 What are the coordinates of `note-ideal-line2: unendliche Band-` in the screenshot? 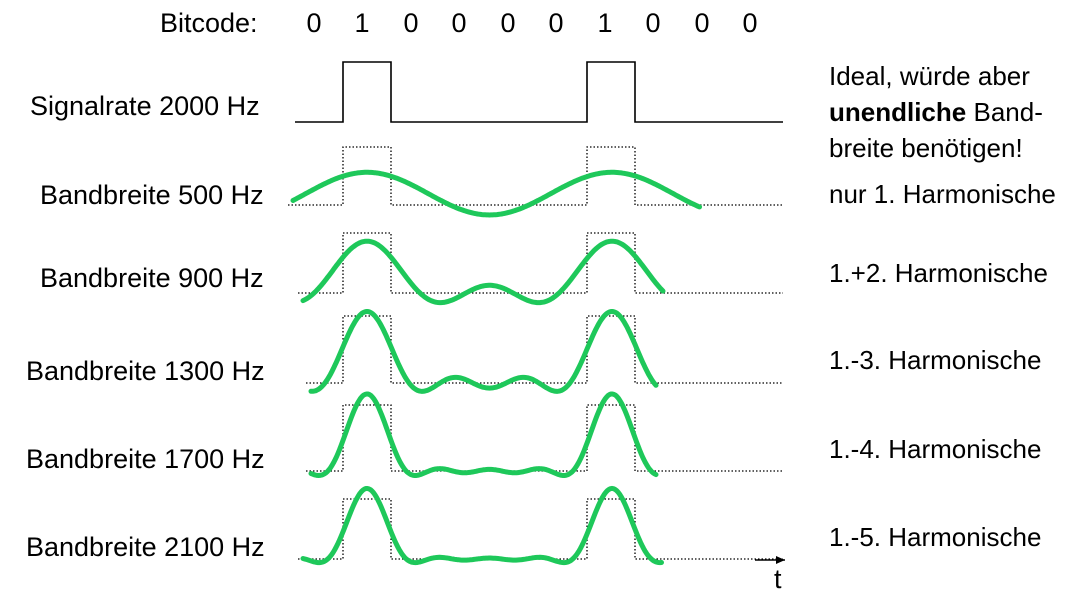 It's located at (936, 112).